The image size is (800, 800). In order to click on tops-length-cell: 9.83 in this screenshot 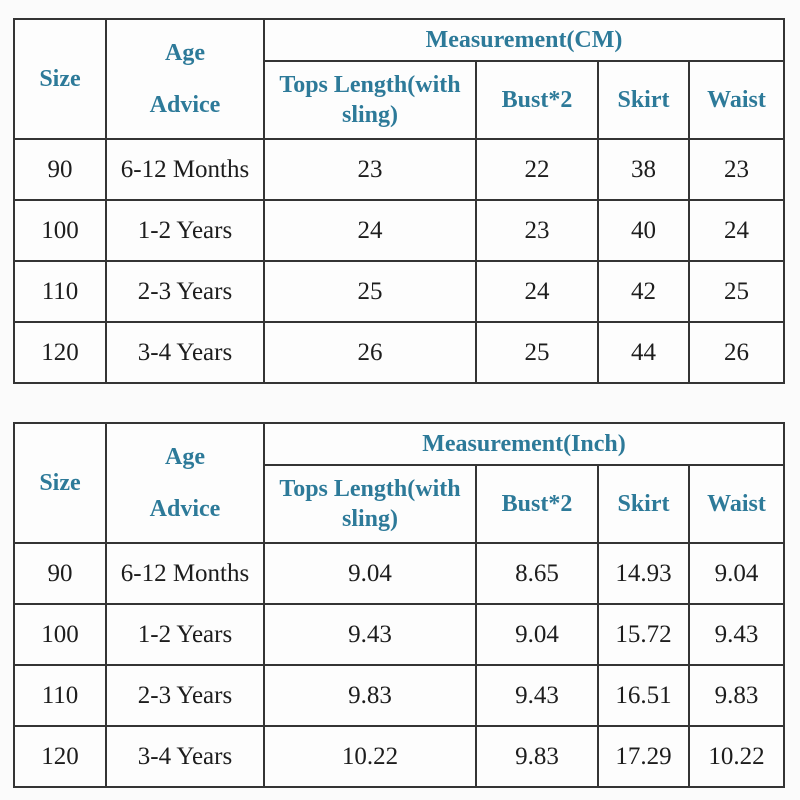, I will do `click(370, 695)`.